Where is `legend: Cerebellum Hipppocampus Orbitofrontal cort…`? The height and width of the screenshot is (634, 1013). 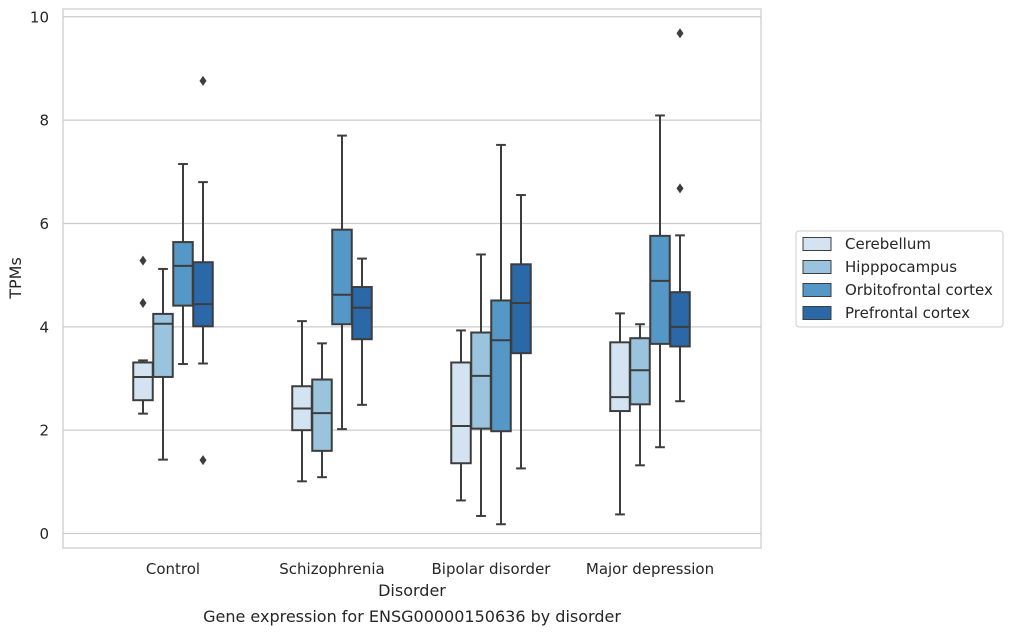
legend: Cerebellum Hipppocampus Orbitofrontal cort… is located at coordinates (899, 279).